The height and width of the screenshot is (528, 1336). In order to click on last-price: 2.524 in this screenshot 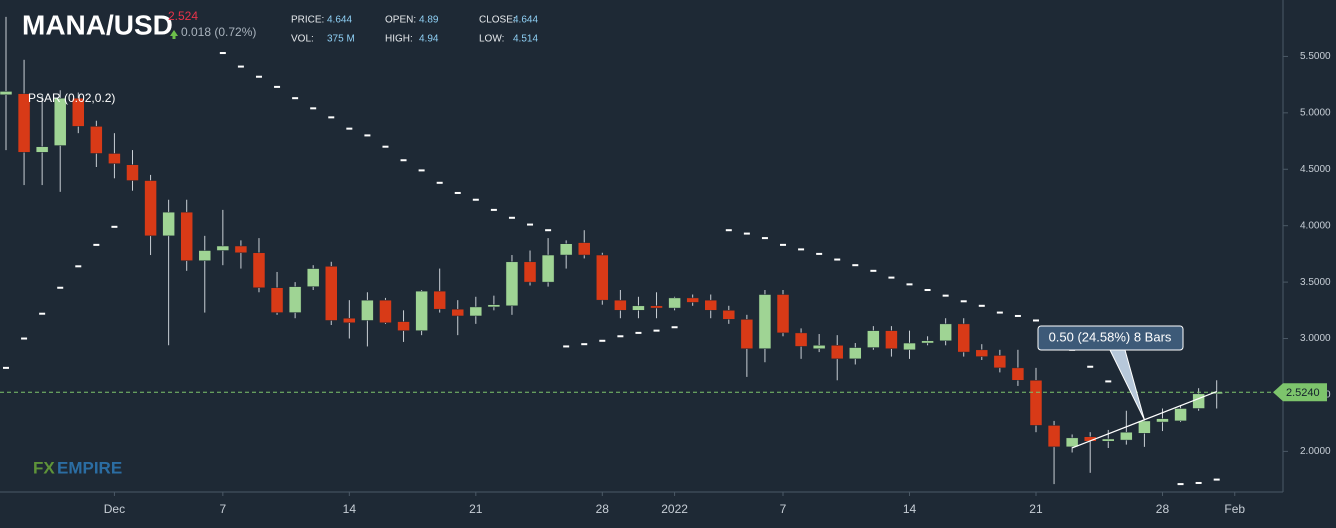, I will do `click(183, 16)`.